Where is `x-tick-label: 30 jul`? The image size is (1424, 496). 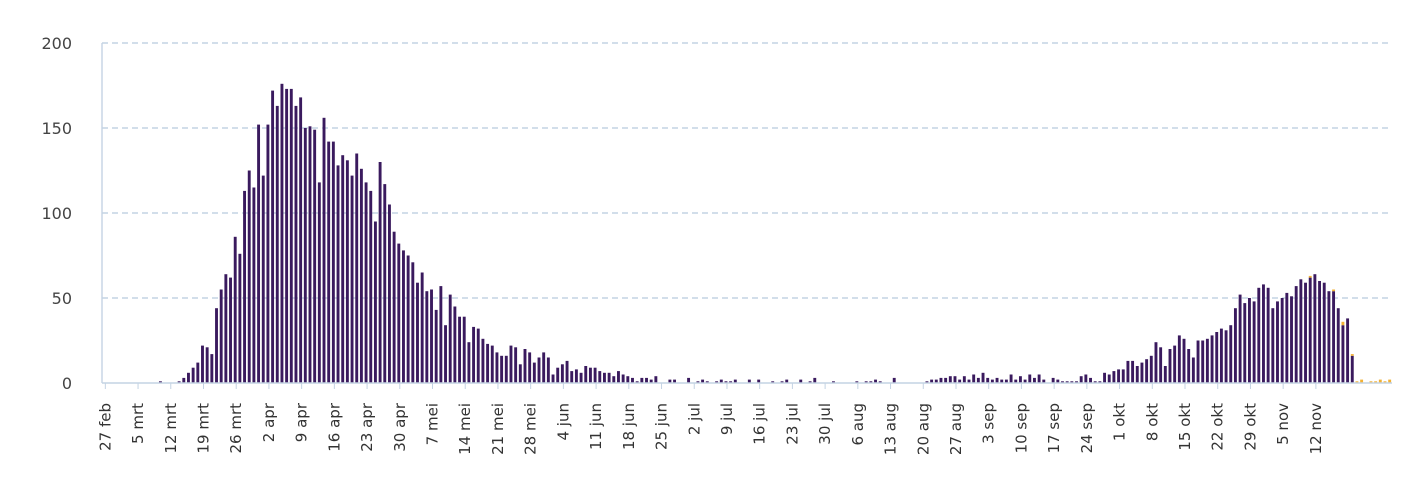 x-tick-label: 30 jul is located at coordinates (825, 424).